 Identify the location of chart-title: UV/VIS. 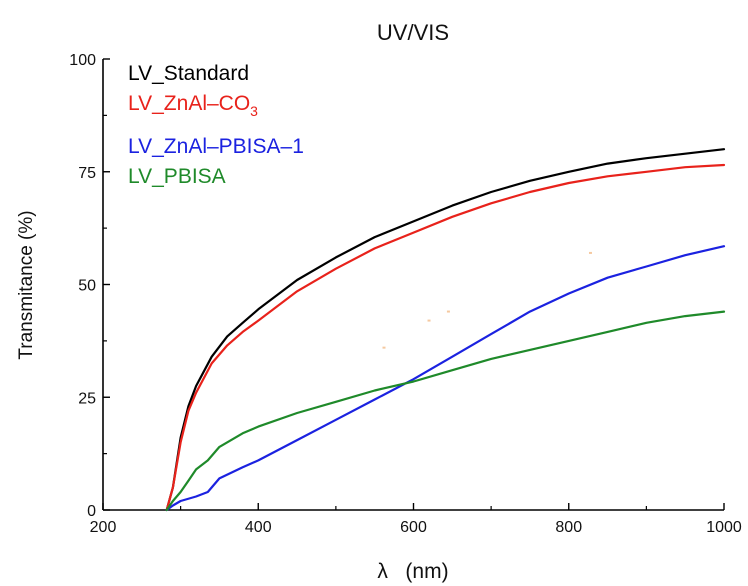
(413, 32).